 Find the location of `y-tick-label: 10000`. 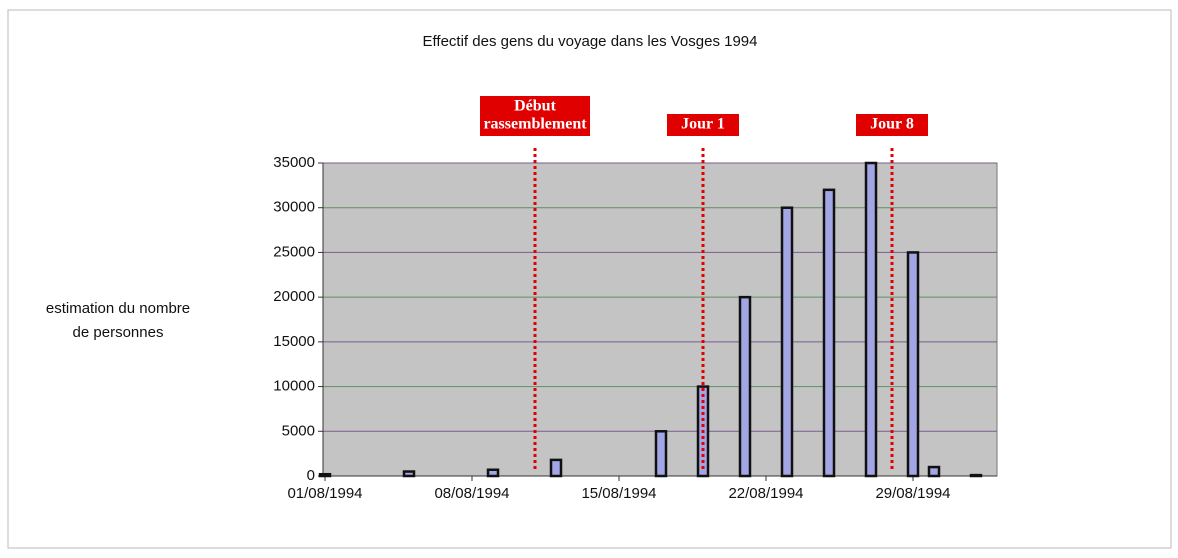

y-tick-label: 10000 is located at coordinates (294, 386).